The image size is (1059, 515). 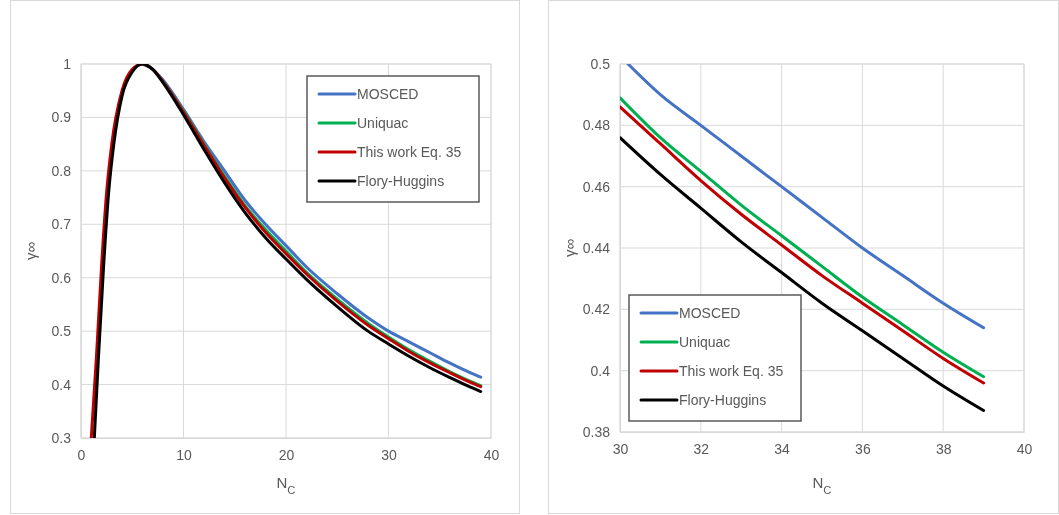 What do you see at coordinates (286, 454) in the screenshot?
I see `x-tick-label: 20` at bounding box center [286, 454].